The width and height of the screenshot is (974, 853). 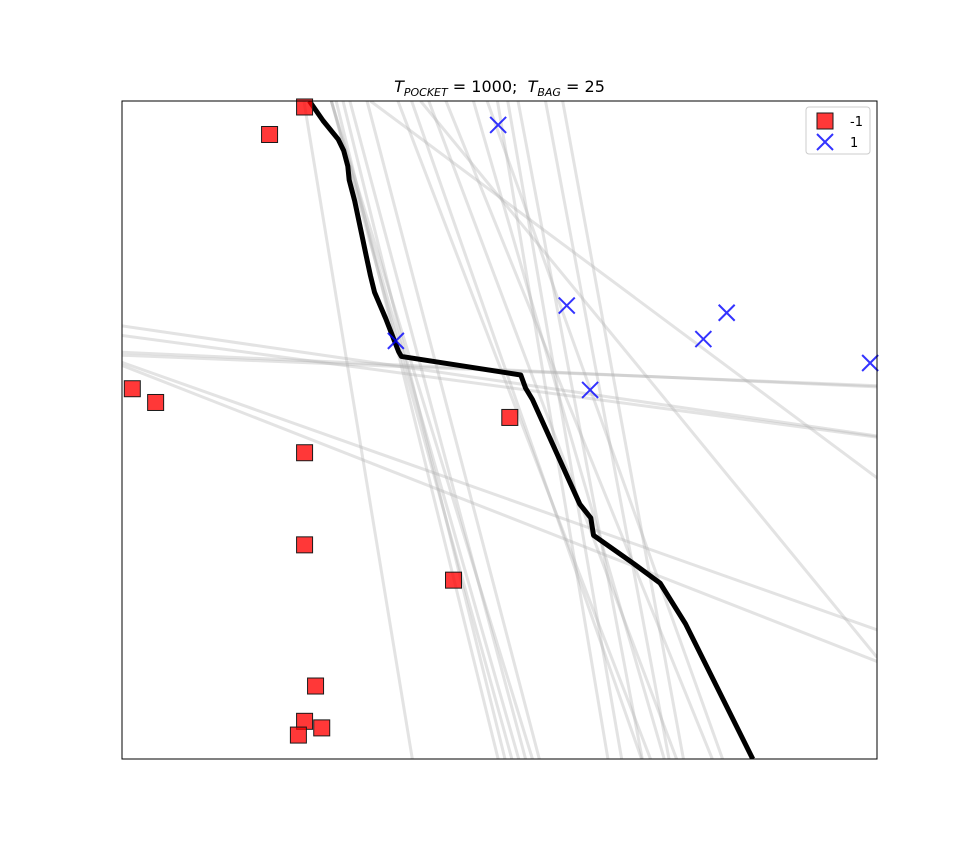 What do you see at coordinates (425, 93) in the screenshot?
I see `title-symbol-subscript: POCKET` at bounding box center [425, 93].